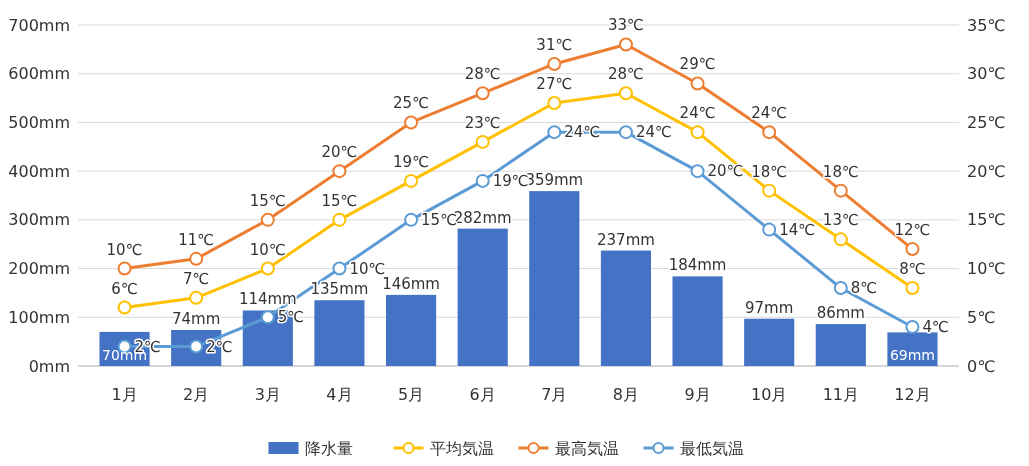 The height and width of the screenshot is (466, 1029). What do you see at coordinates (267, 394) in the screenshot?
I see `x-tick-label: 3月` at bounding box center [267, 394].